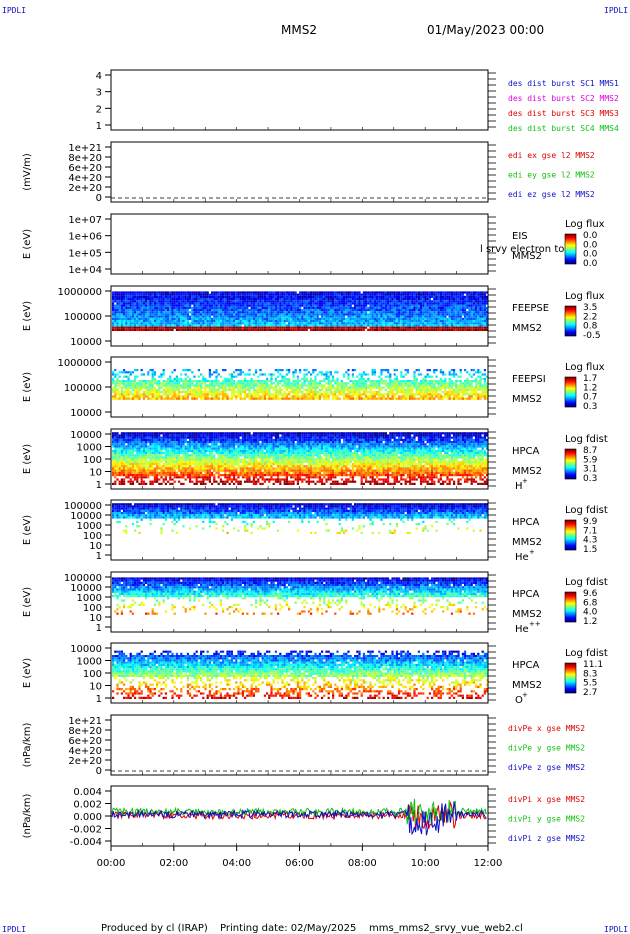  Describe the element at coordinates (592, 336) in the screenshot. I see `colorbar-tick-label: -0.5` at that location.